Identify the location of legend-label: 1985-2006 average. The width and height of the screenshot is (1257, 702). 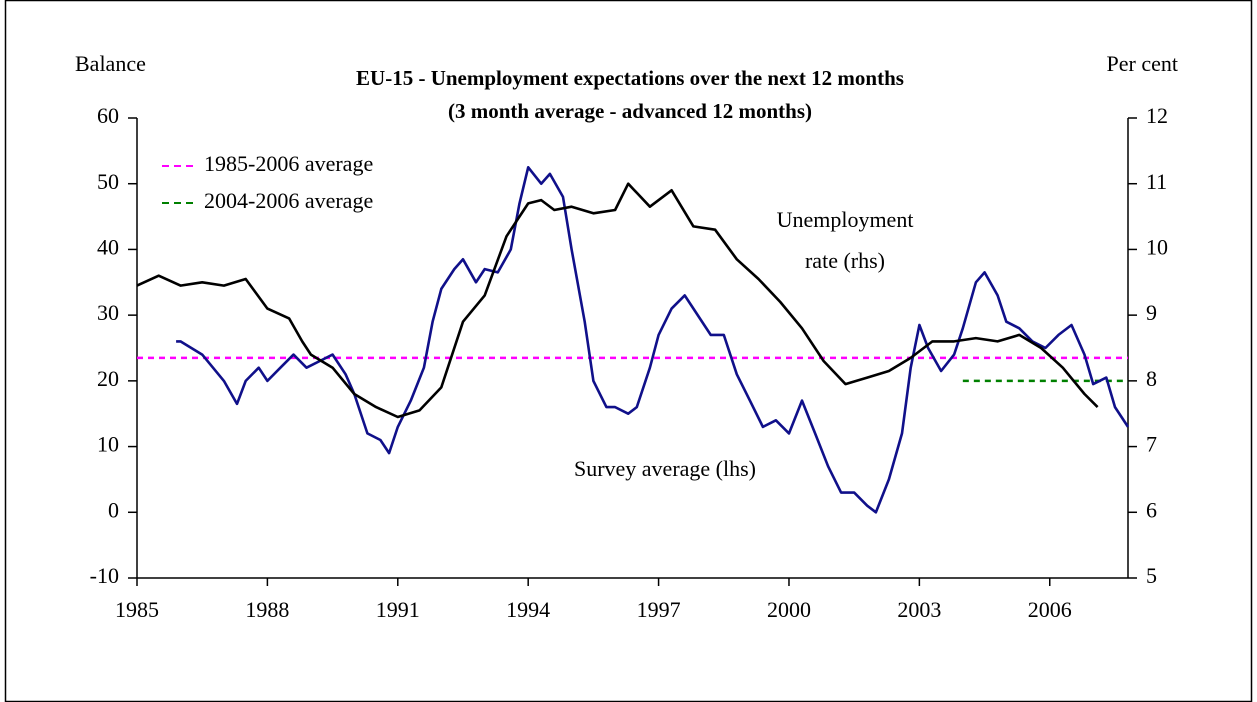
(288, 163).